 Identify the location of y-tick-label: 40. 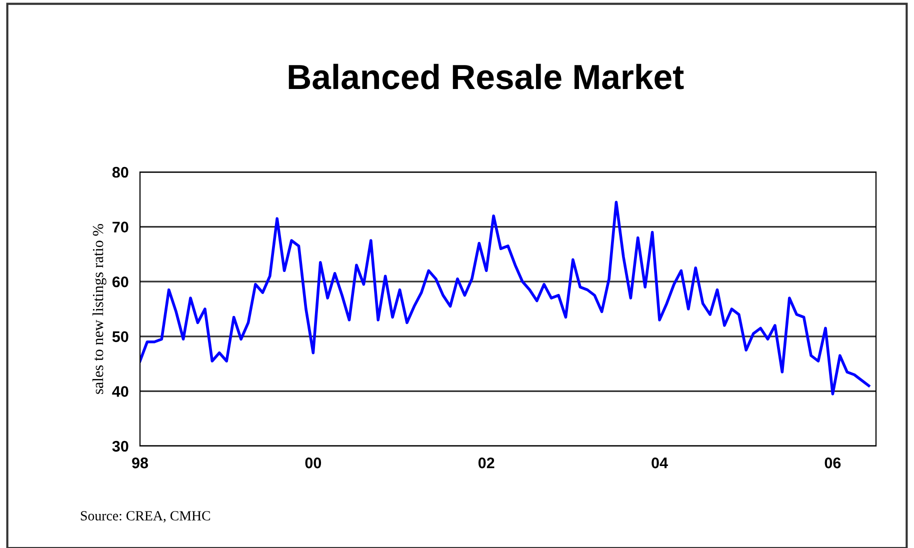
(120, 391).